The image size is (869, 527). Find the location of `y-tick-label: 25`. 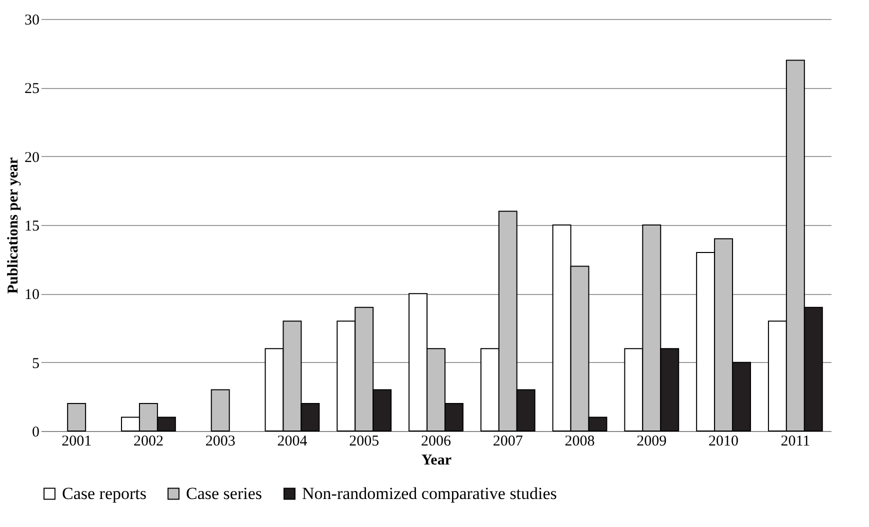

y-tick-label: 25 is located at coordinates (32, 89).